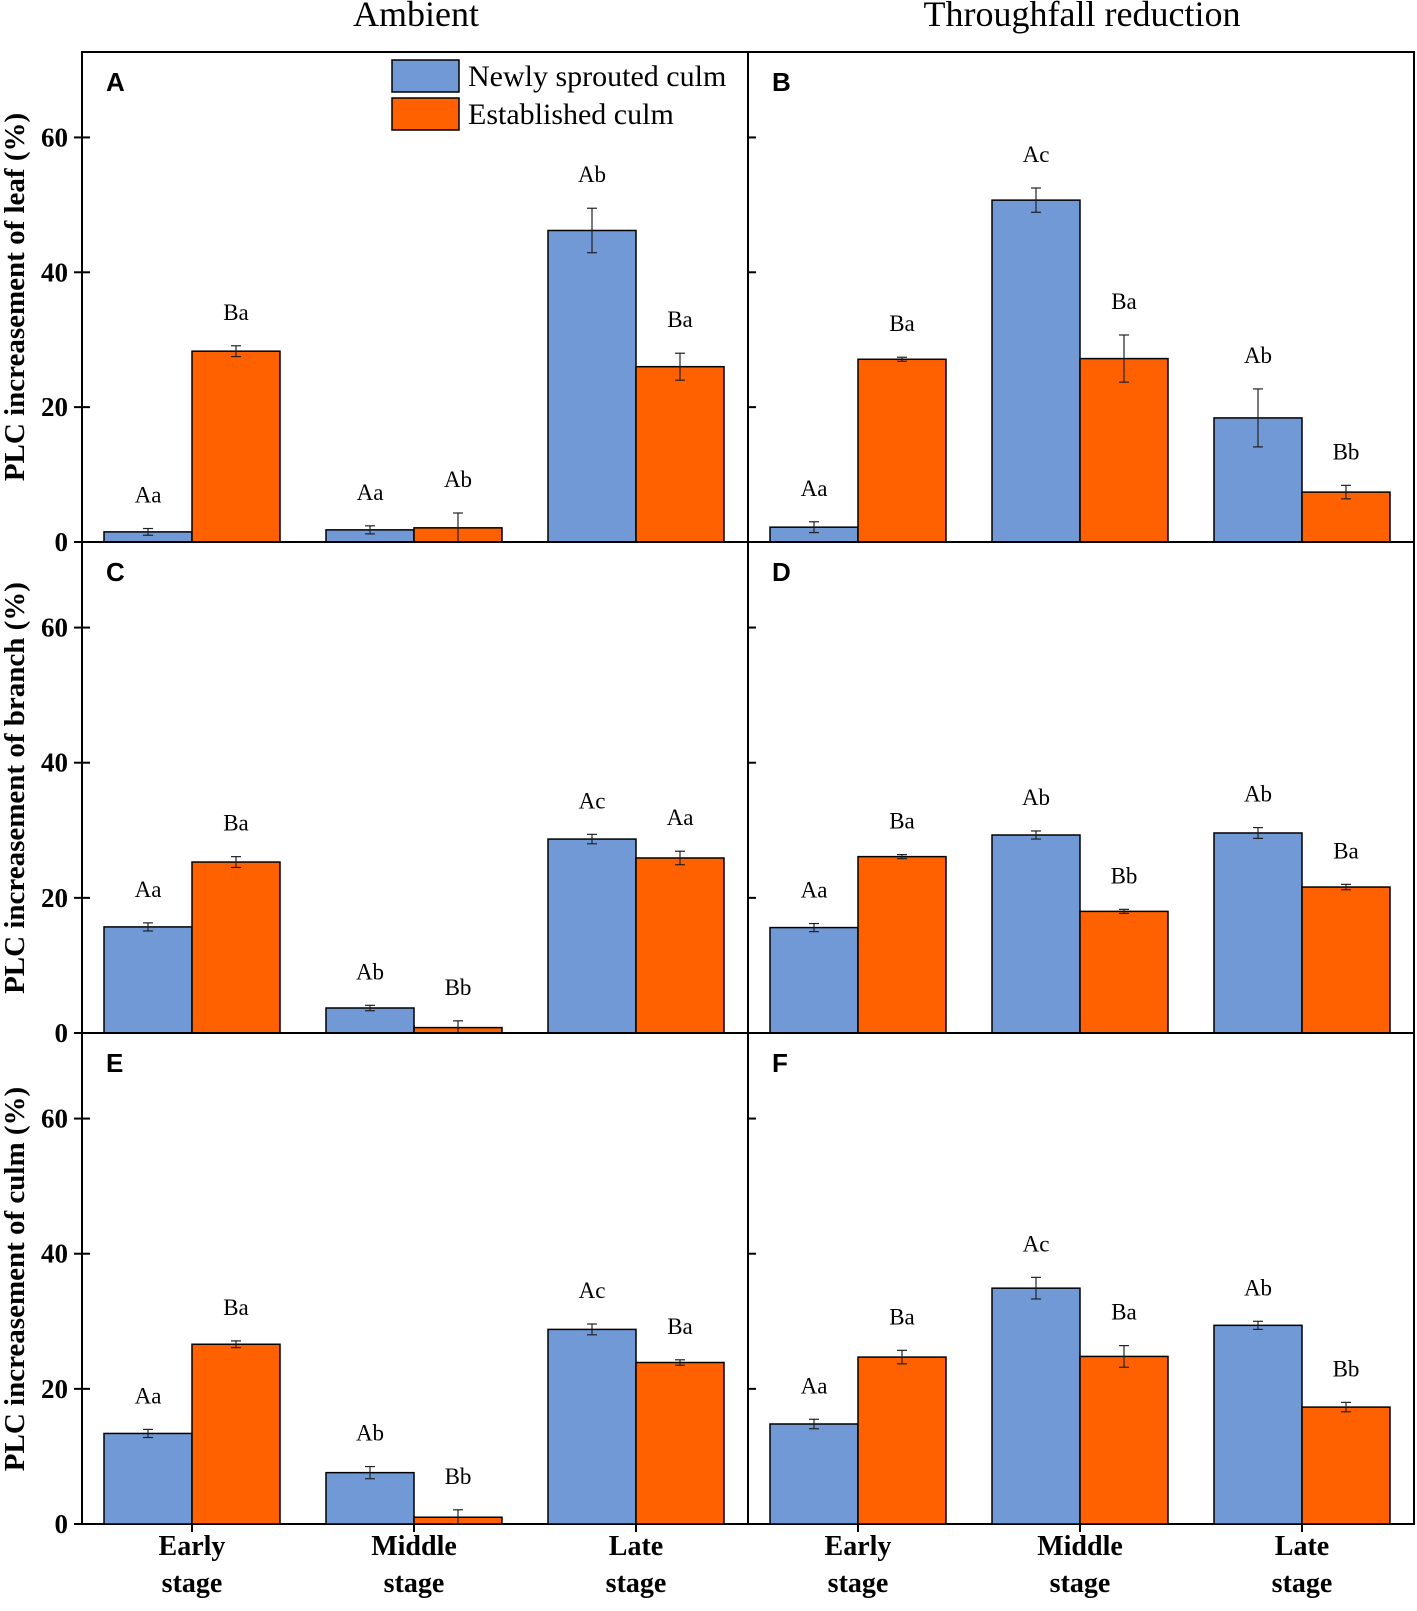 Image resolution: width=1417 pixels, height=1611 pixels. What do you see at coordinates (1082, 17) in the screenshot?
I see `column-title-throughfall: Throughfall reduction` at bounding box center [1082, 17].